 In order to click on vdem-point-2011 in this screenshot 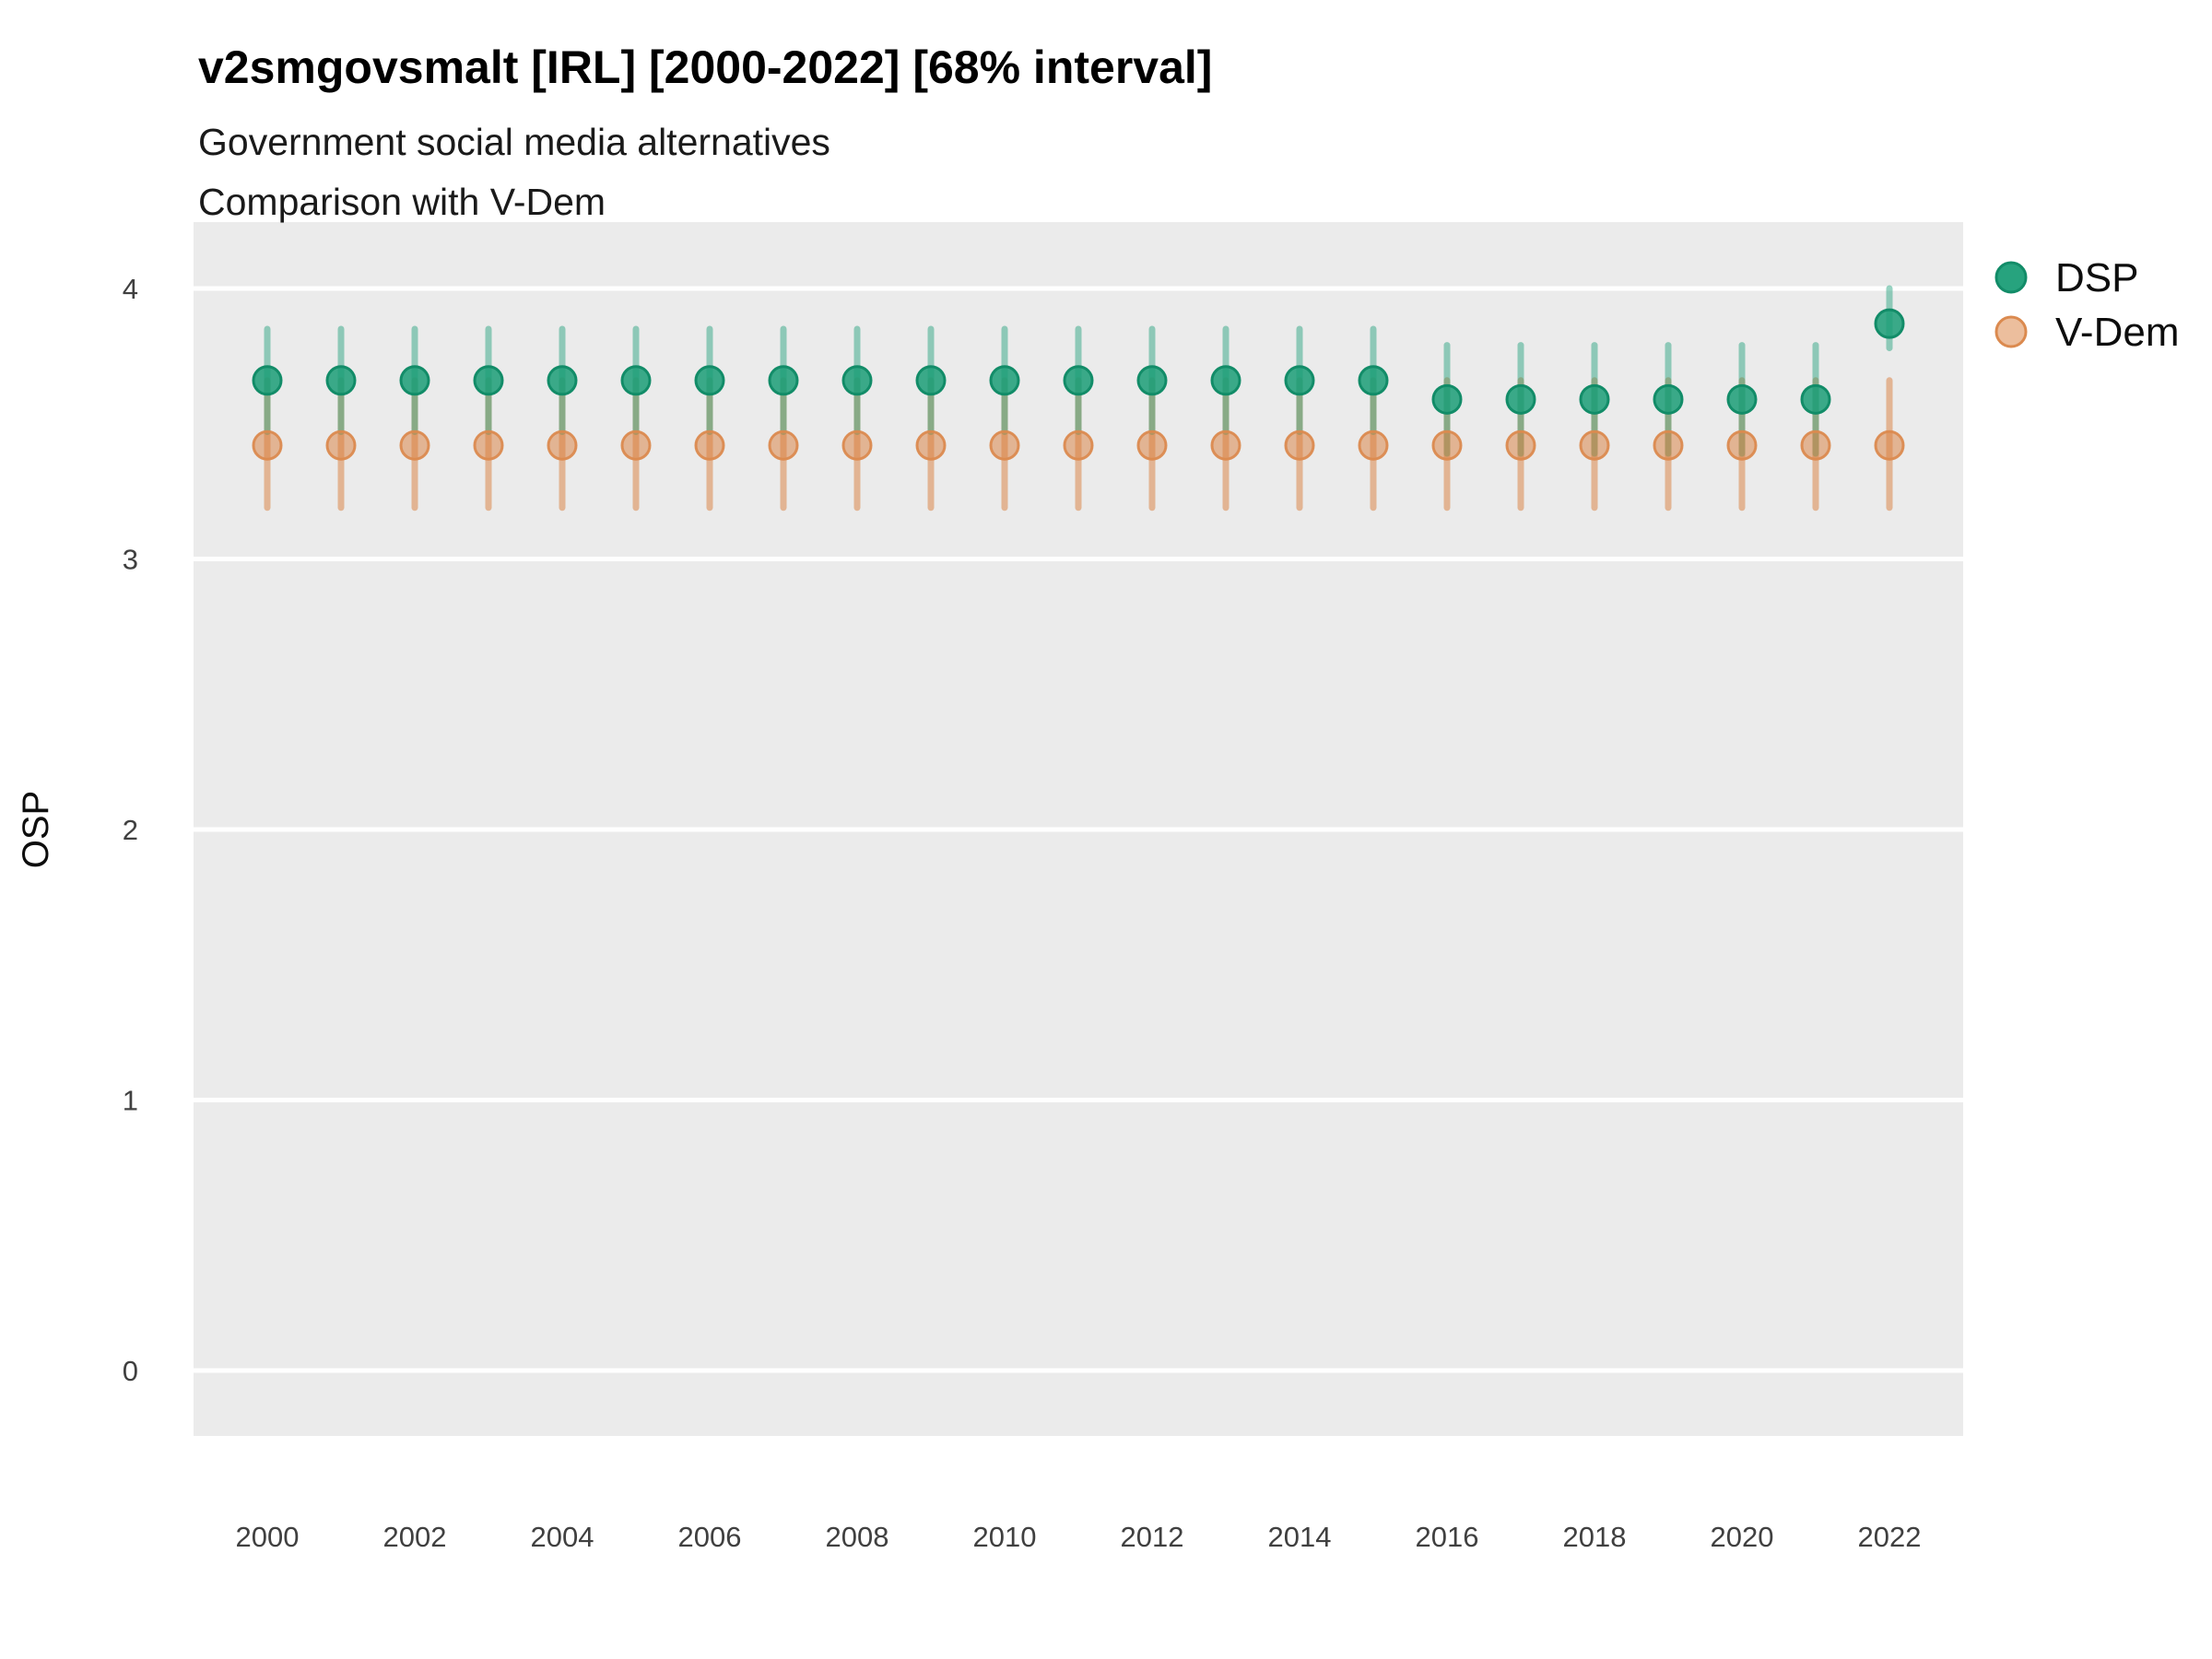, I will do `click(1078, 445)`.